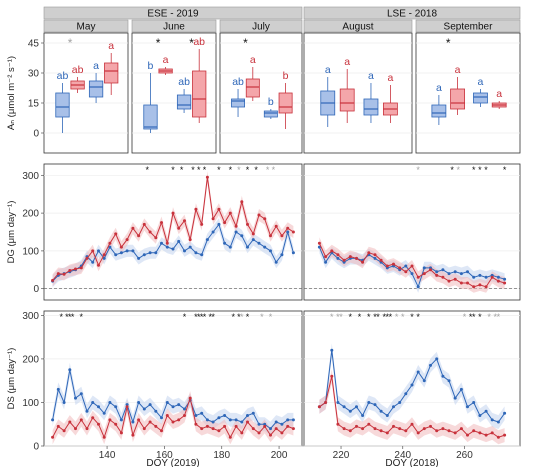 This screenshot has width=538, height=467. What do you see at coordinates (221, 455) in the screenshot?
I see `x-tick-label: 180` at bounding box center [221, 455].